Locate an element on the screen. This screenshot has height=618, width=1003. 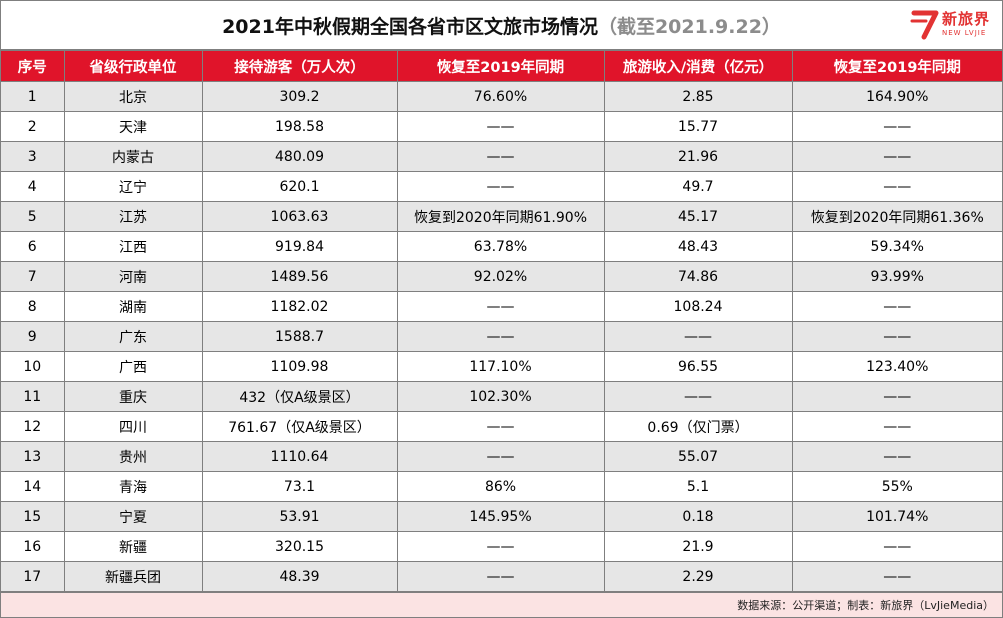
cell-visitors-recovery: 63.78% is located at coordinates (500, 246).